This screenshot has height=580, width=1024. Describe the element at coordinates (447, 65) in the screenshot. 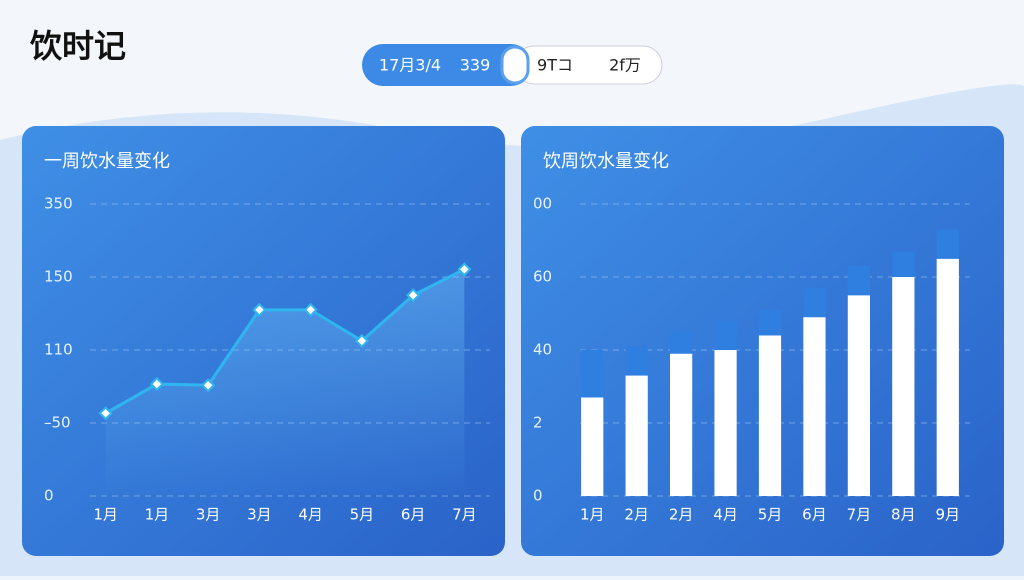

I see `toggle-active` at that location.